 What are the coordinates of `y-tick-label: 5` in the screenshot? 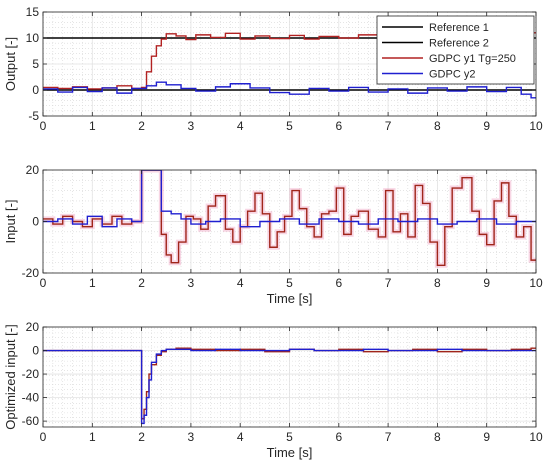 It's located at (35, 64).